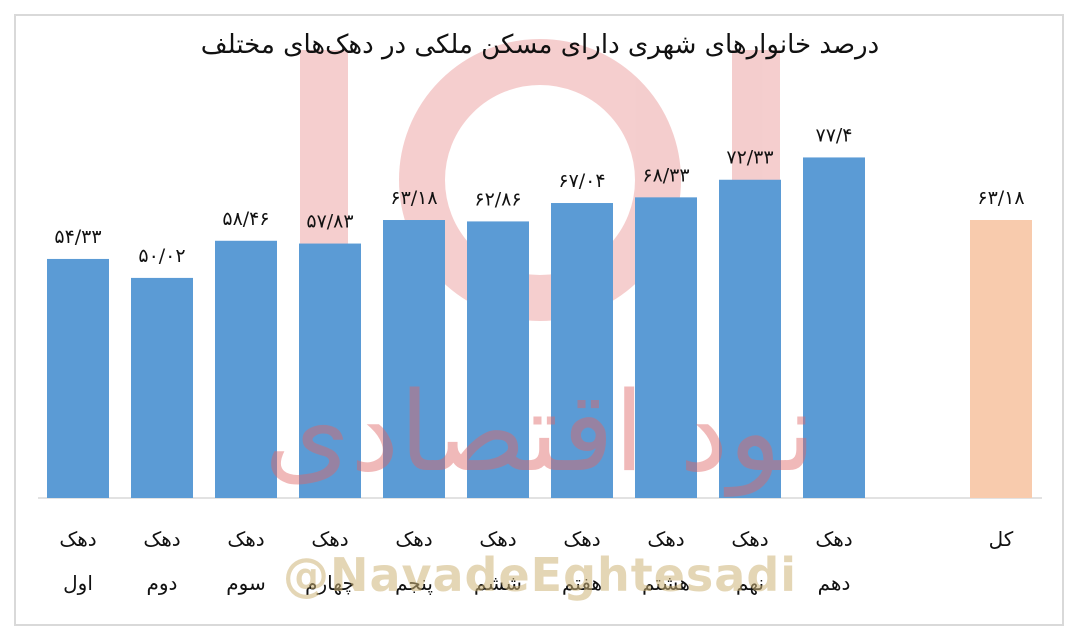  What do you see at coordinates (581, 181) in the screenshot?
I see `data-label: ۶۷/۰۴` at bounding box center [581, 181].